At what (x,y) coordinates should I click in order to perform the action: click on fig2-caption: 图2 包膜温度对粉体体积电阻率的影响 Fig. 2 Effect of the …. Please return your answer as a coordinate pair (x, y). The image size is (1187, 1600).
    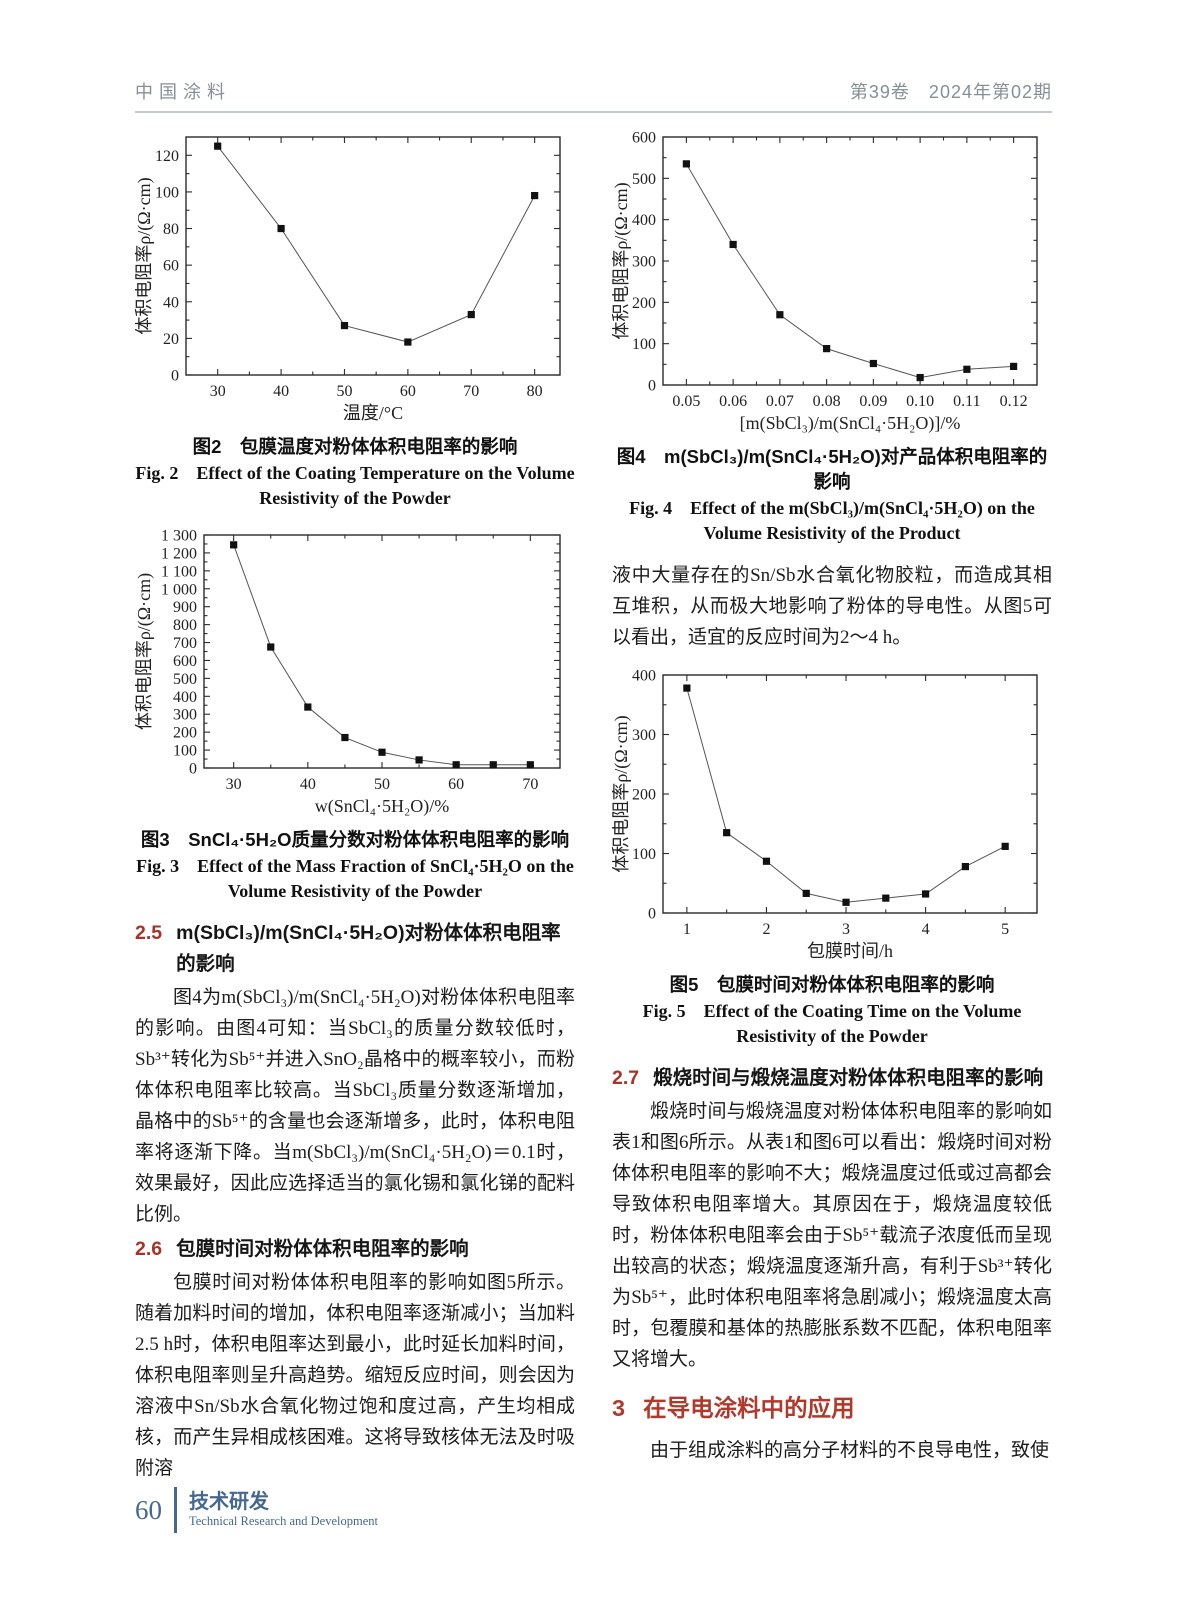
    Looking at the image, I should click on (355, 472).